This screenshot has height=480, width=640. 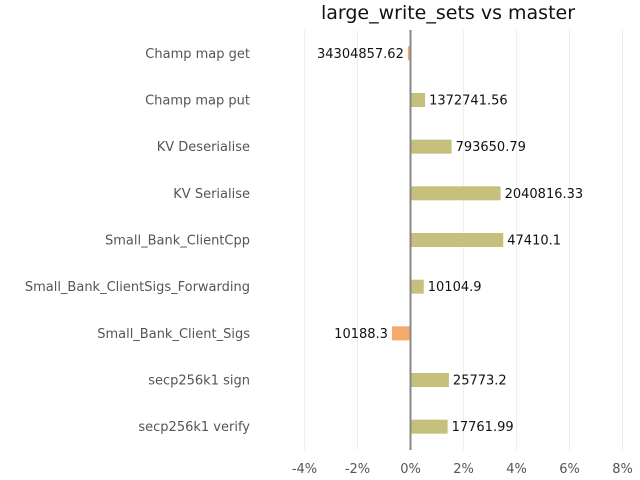 I want to click on x-tick-label: -2%, so click(x=357, y=469).